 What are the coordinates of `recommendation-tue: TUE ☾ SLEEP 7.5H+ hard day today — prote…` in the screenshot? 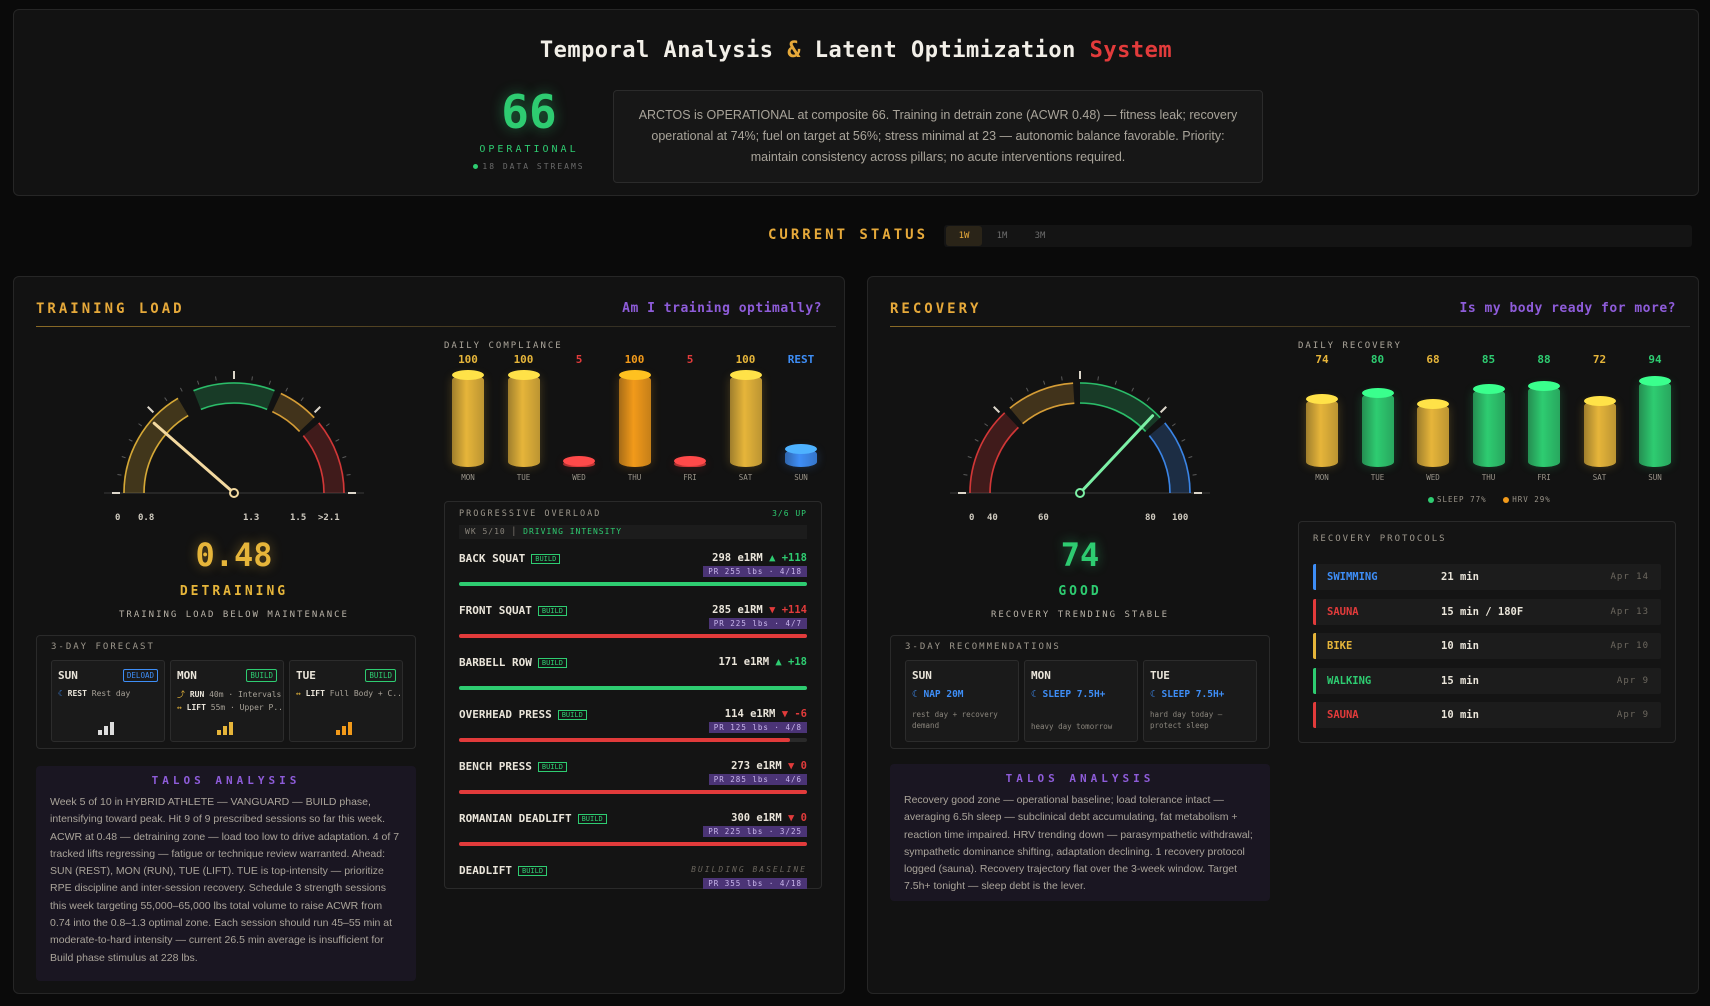 It's located at (1200, 701).